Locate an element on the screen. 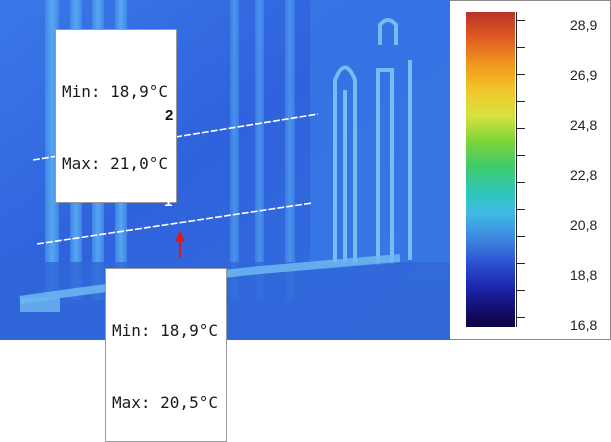 The width and height of the screenshot is (611, 442). readout-line-1-max: Max: 20,5°C is located at coordinates (165, 402).